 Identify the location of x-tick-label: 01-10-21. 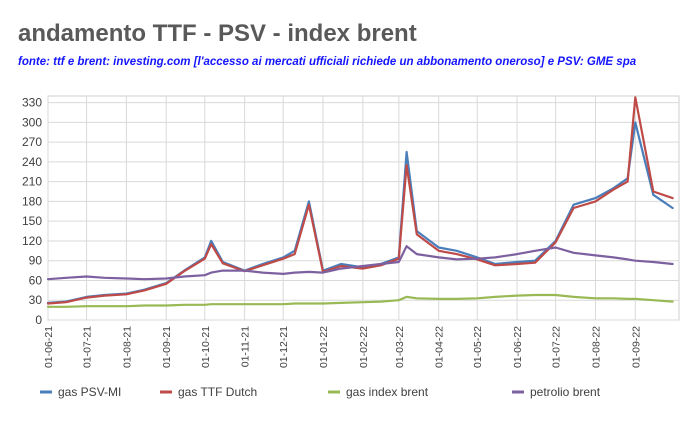
(206, 347).